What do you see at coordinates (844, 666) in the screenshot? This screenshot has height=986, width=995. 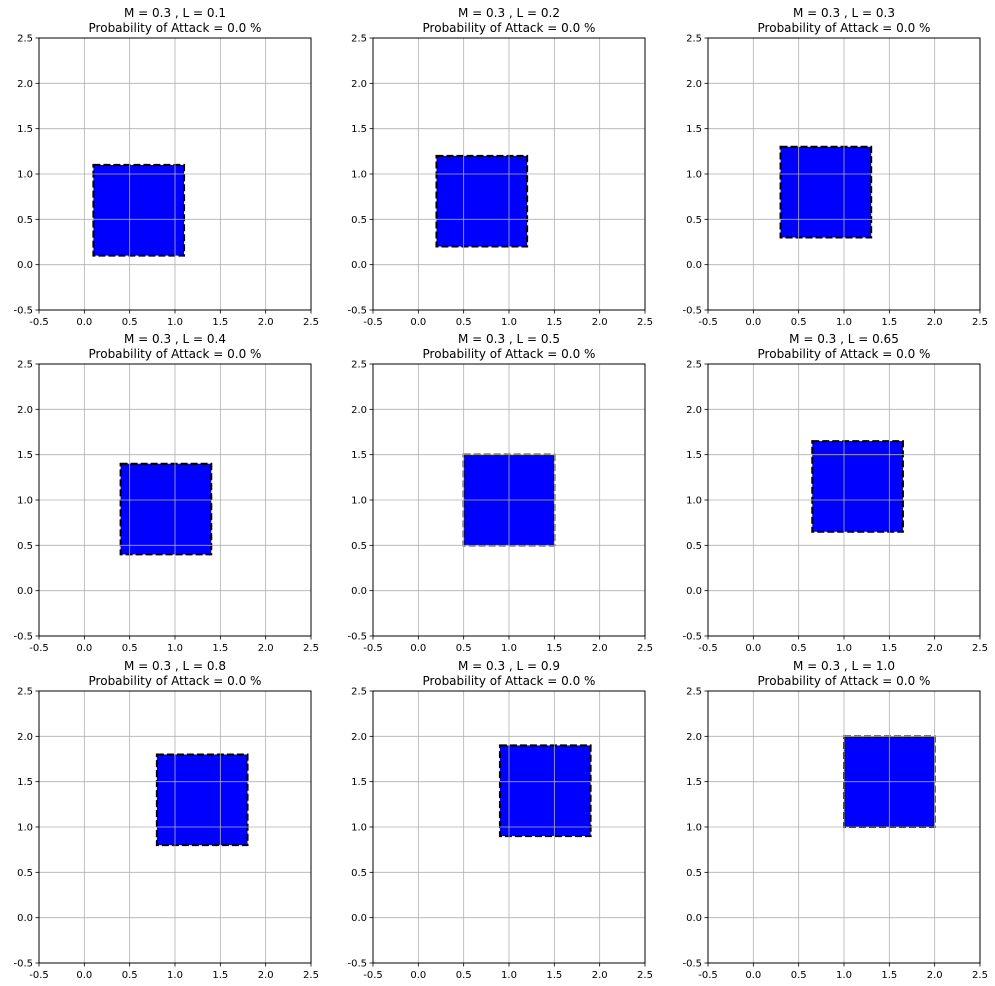 I see `subplot-title: M = 0.3 , L = 1.0` at bounding box center [844, 666].